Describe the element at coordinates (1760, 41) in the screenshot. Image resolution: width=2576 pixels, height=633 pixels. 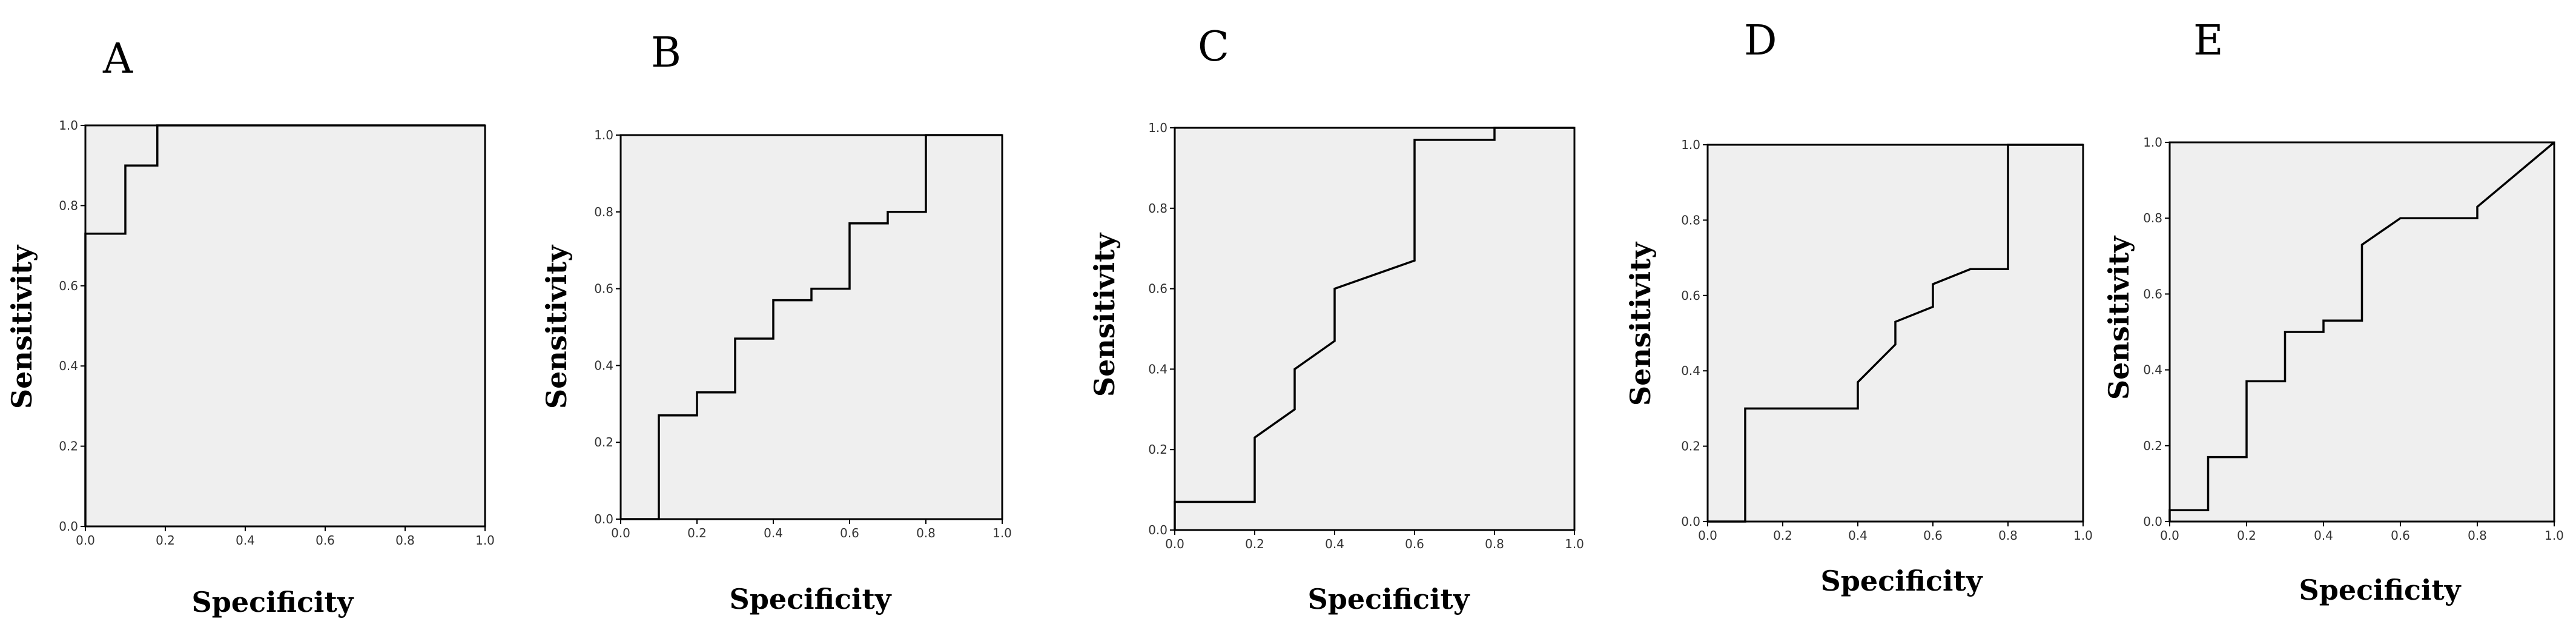
I see `panel-letter: D` at that location.